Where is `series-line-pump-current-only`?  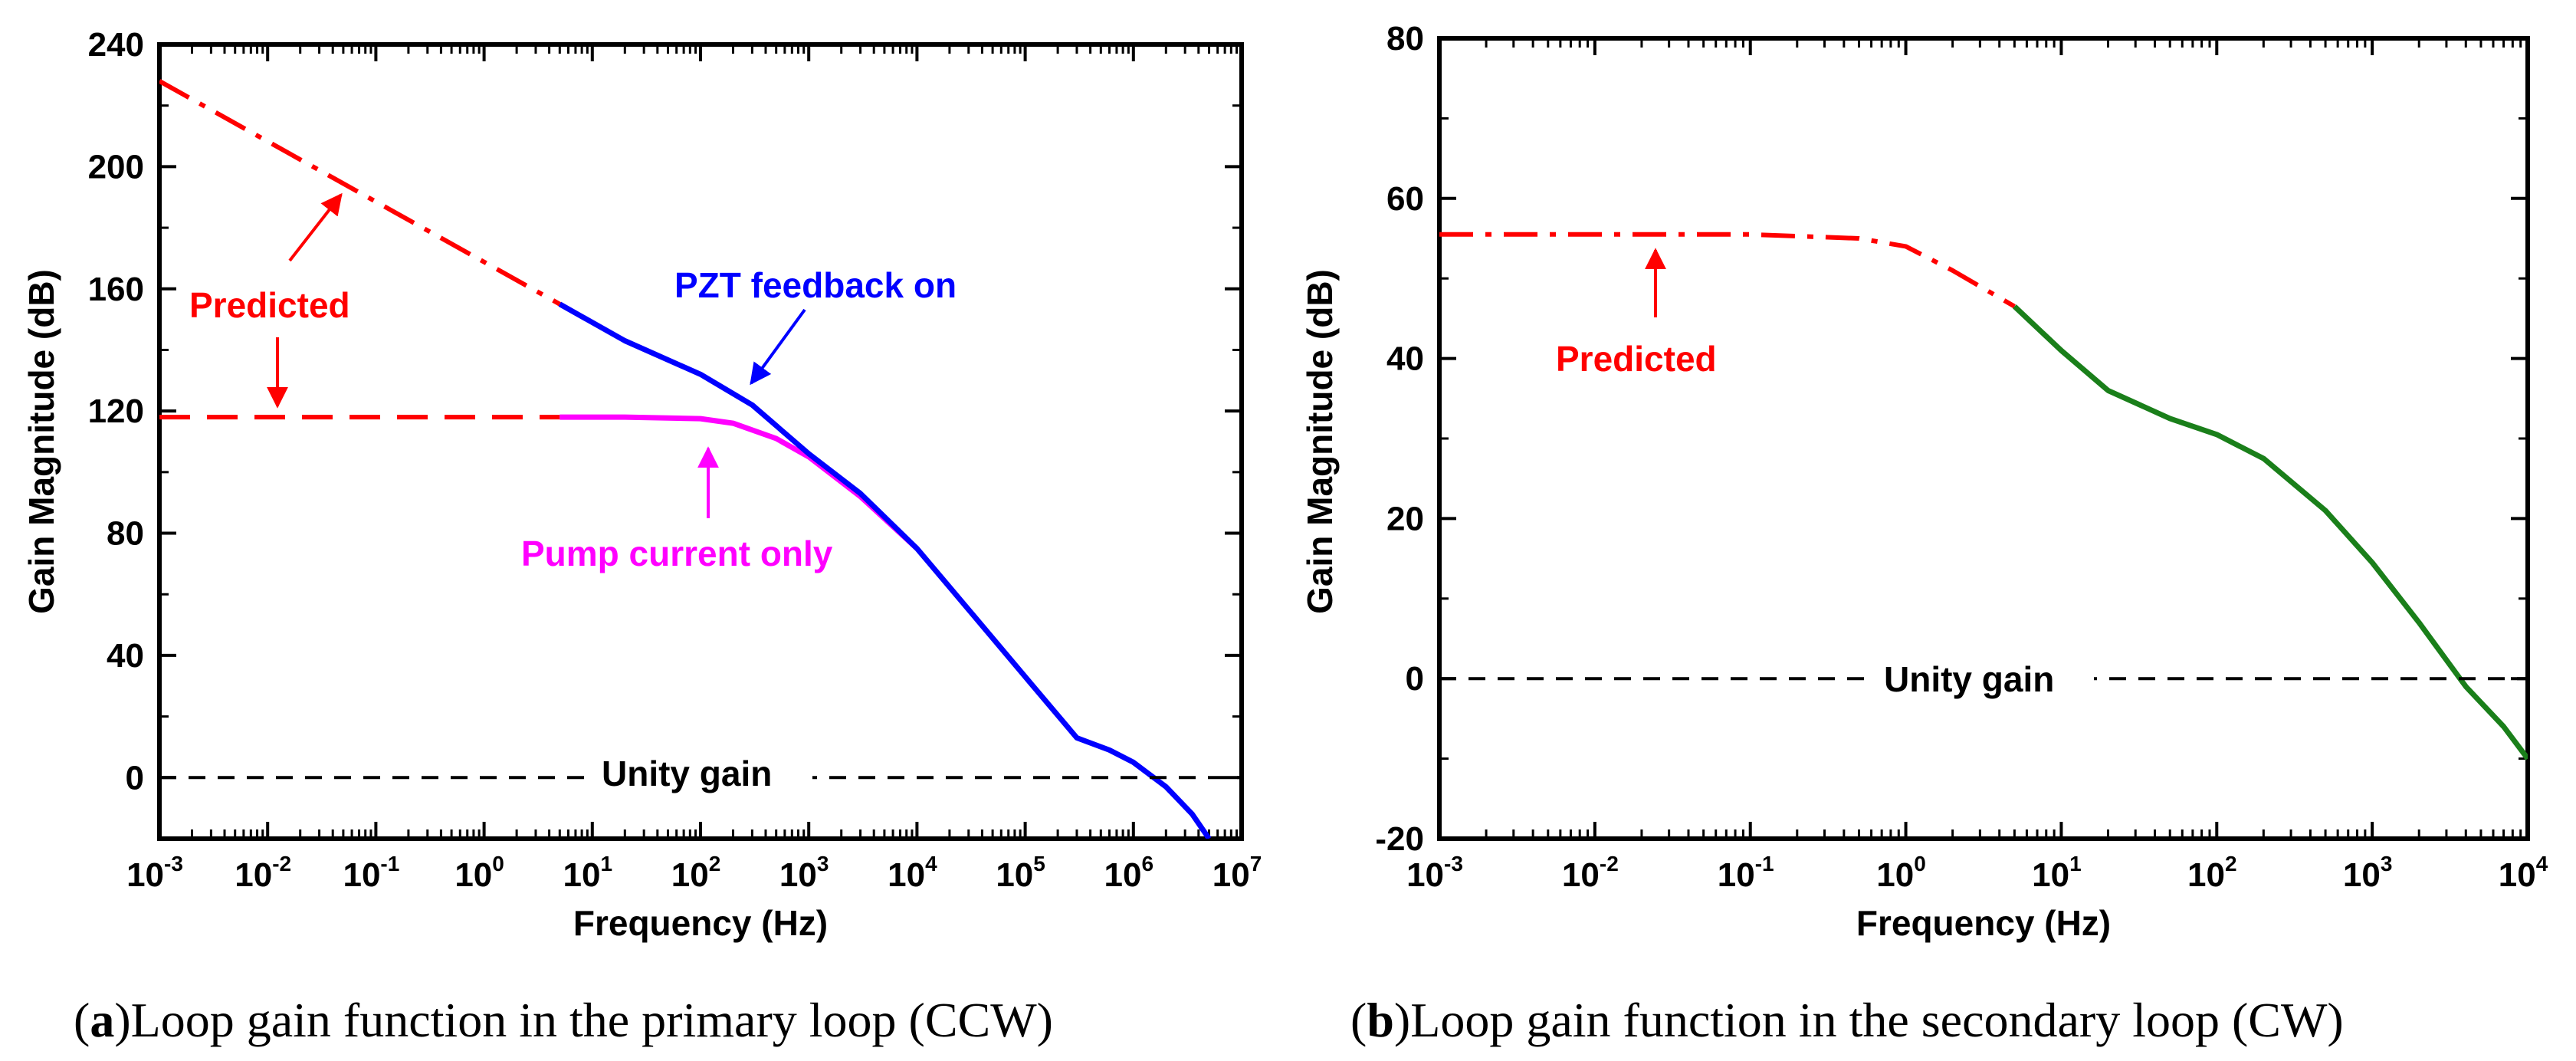
series-line-pump-current-only is located at coordinates (739, 482).